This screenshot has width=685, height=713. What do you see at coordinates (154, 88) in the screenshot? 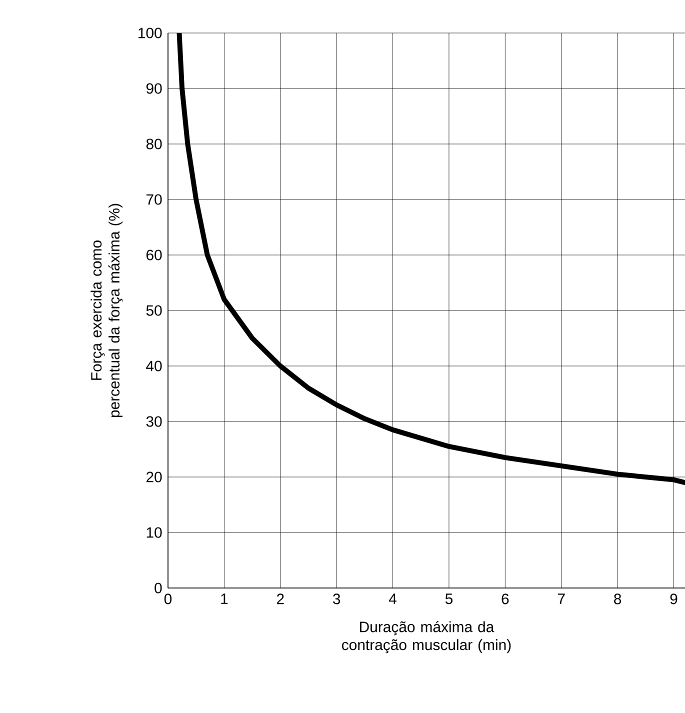
I see `y-tick-label: 90` at bounding box center [154, 88].